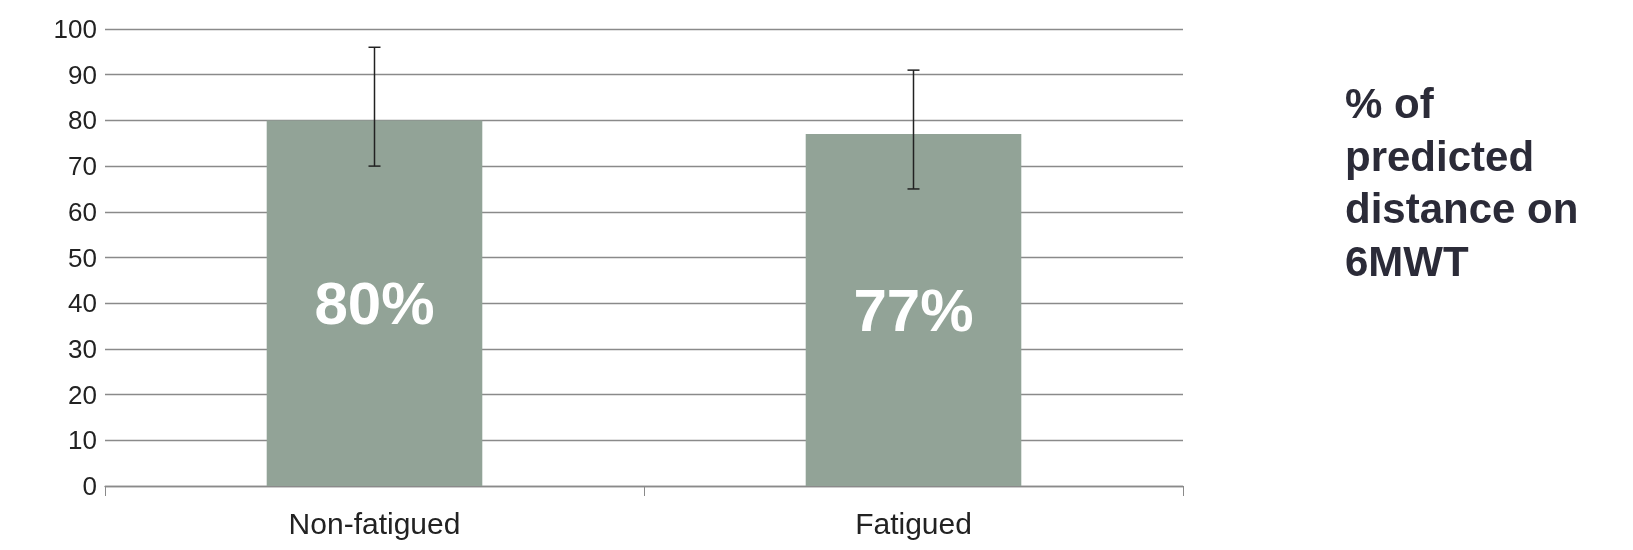 This screenshot has height=550, width=1633. I want to click on data-label: 77%, so click(913, 310).